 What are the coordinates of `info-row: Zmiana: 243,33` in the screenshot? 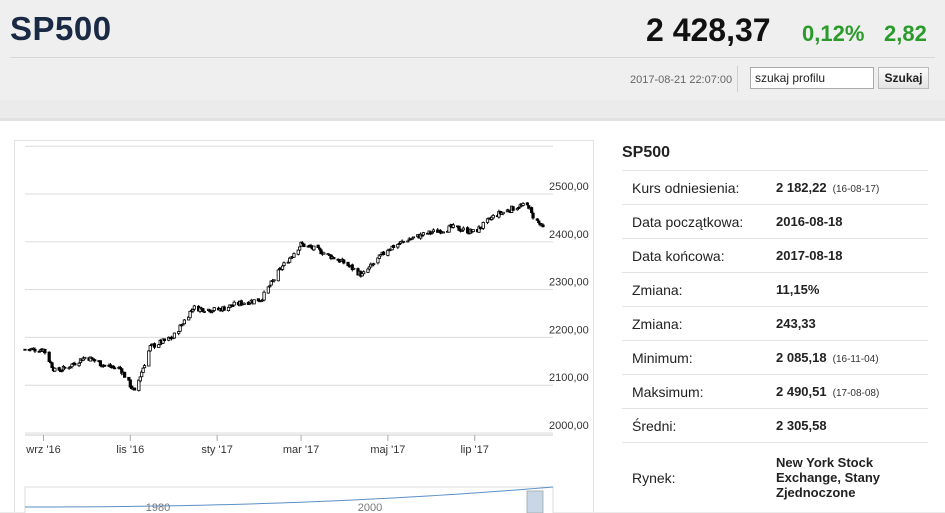 It's located at (775, 323).